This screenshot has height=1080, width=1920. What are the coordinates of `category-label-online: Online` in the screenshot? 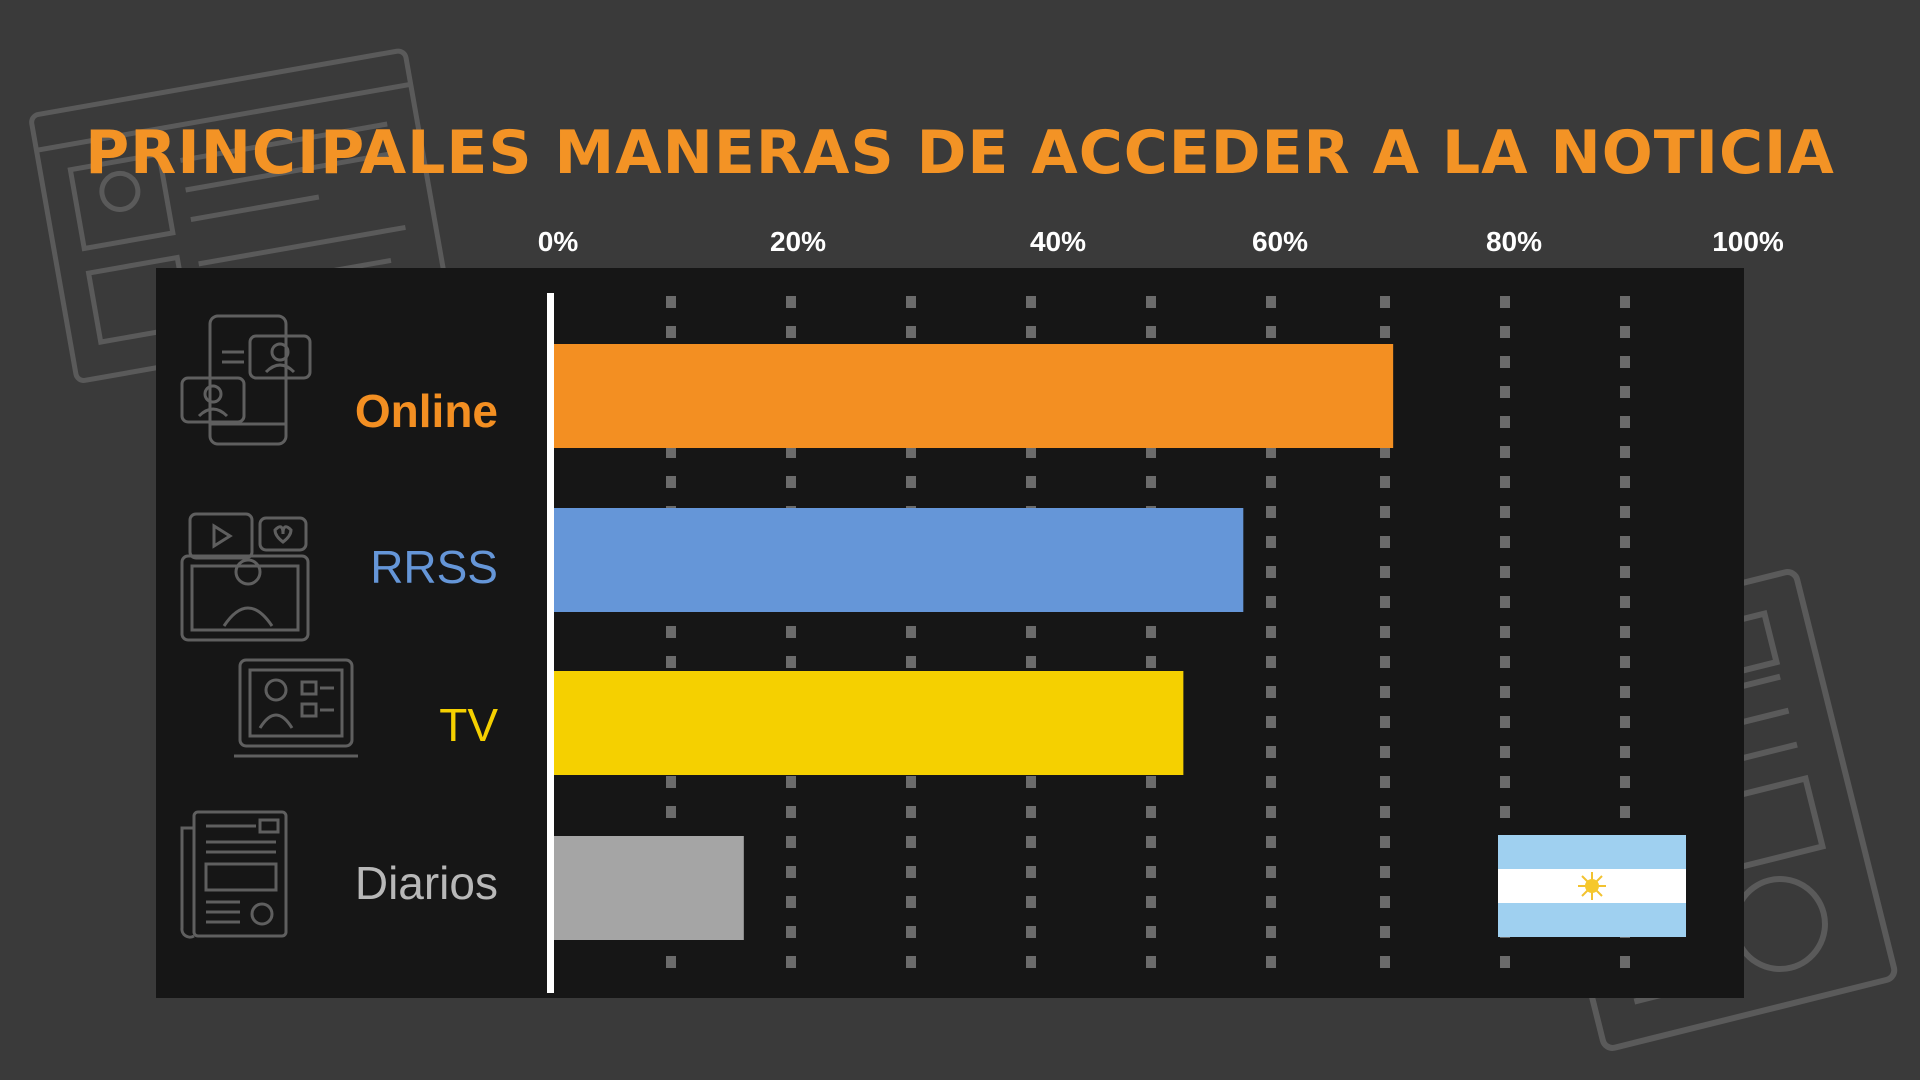 It's located at (426, 411).